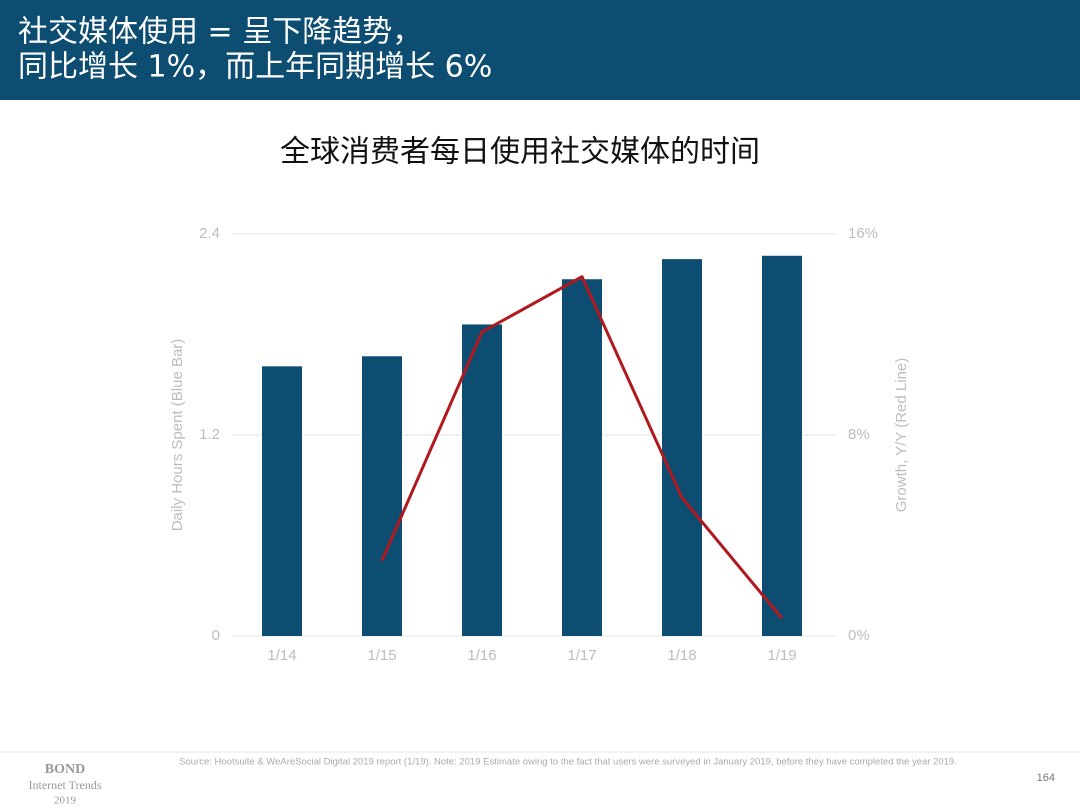  What do you see at coordinates (681, 655) in the screenshot?
I see `x-tick-label: 1/18` at bounding box center [681, 655].